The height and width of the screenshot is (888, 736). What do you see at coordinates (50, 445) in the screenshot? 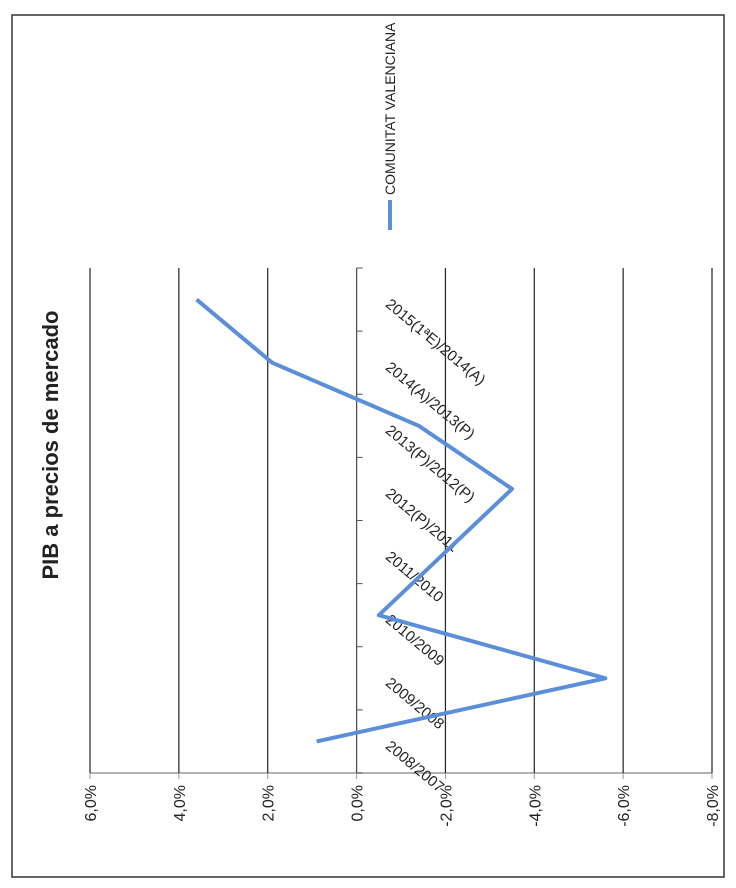
I see `chart-title: PIB a precios de mercado` at bounding box center [50, 445].